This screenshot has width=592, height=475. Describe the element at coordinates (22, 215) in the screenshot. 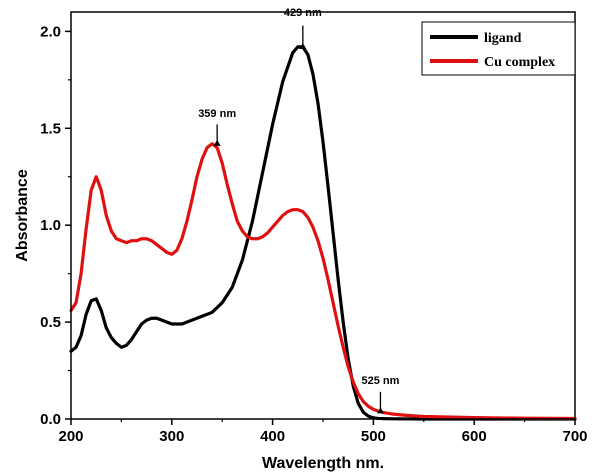

I see `y-axis-title: Absorbance` at that location.